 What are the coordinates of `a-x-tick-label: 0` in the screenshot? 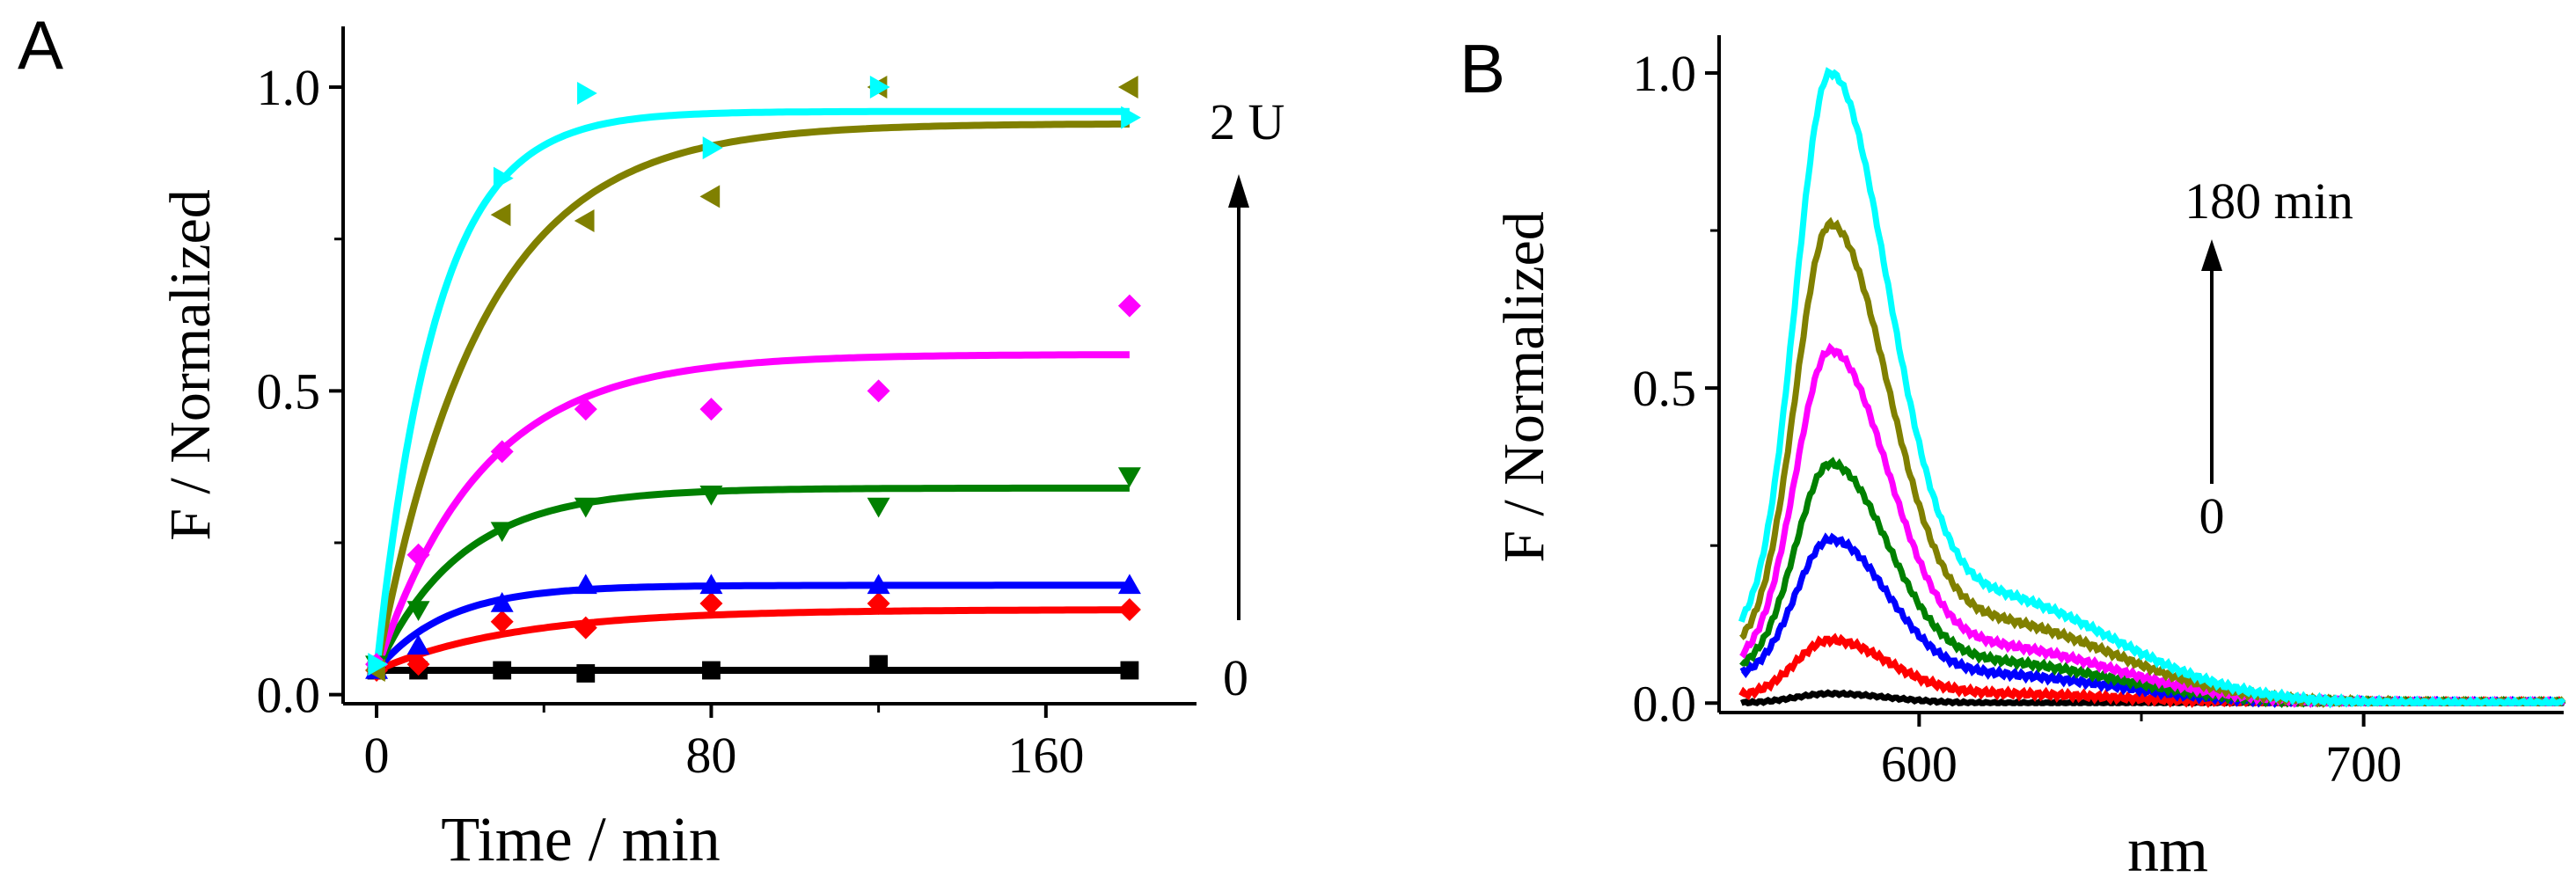 It's located at (377, 756).